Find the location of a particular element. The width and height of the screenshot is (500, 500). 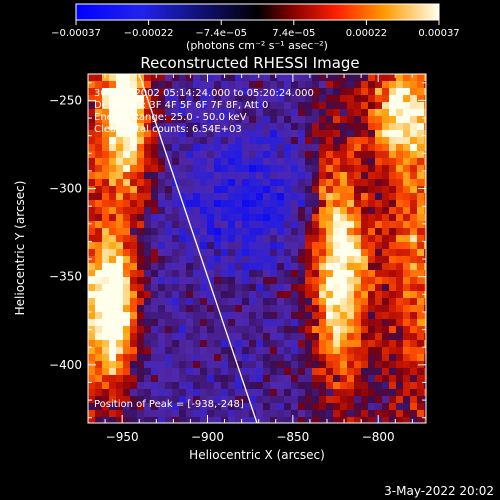

colorbar-tick-label: 0.00022 is located at coordinates (366, 33).